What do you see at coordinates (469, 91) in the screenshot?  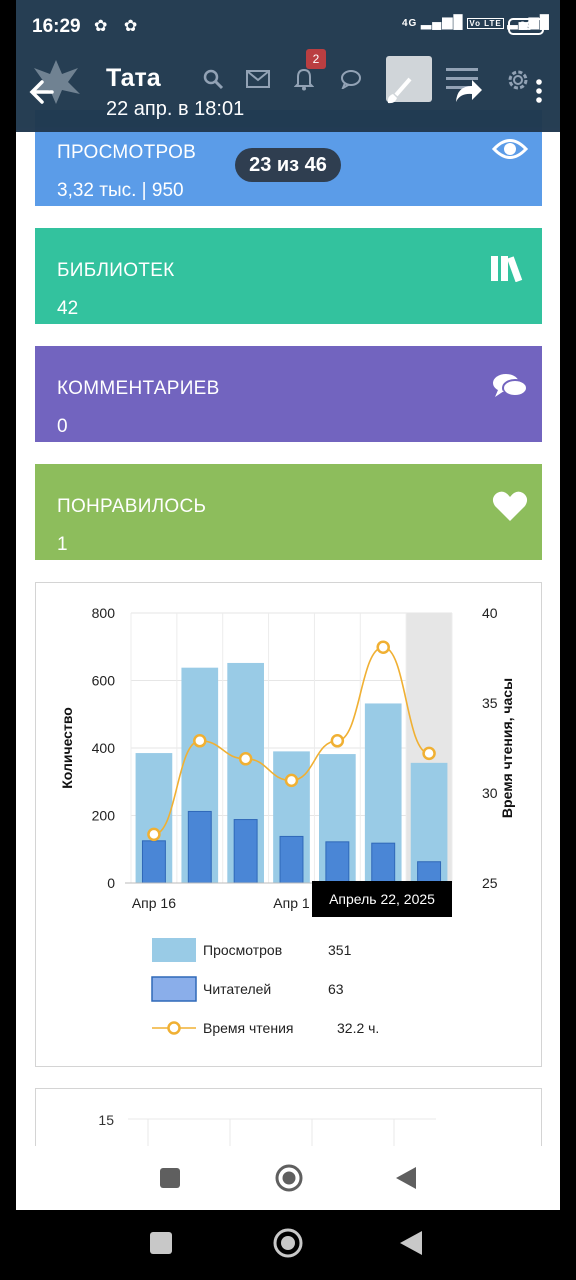 I see `share-arrow-icon` at bounding box center [469, 91].